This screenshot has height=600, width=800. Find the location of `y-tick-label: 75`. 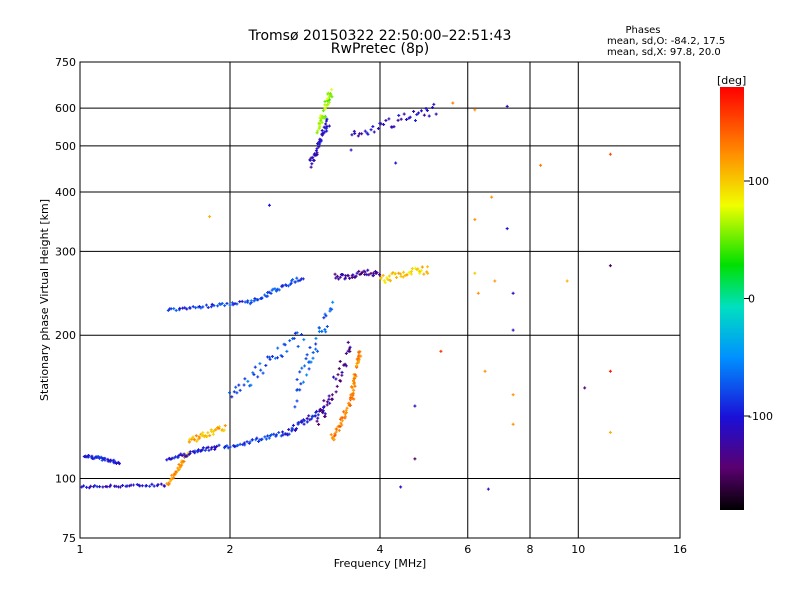

y-tick-label: 75 is located at coordinates (69, 538).